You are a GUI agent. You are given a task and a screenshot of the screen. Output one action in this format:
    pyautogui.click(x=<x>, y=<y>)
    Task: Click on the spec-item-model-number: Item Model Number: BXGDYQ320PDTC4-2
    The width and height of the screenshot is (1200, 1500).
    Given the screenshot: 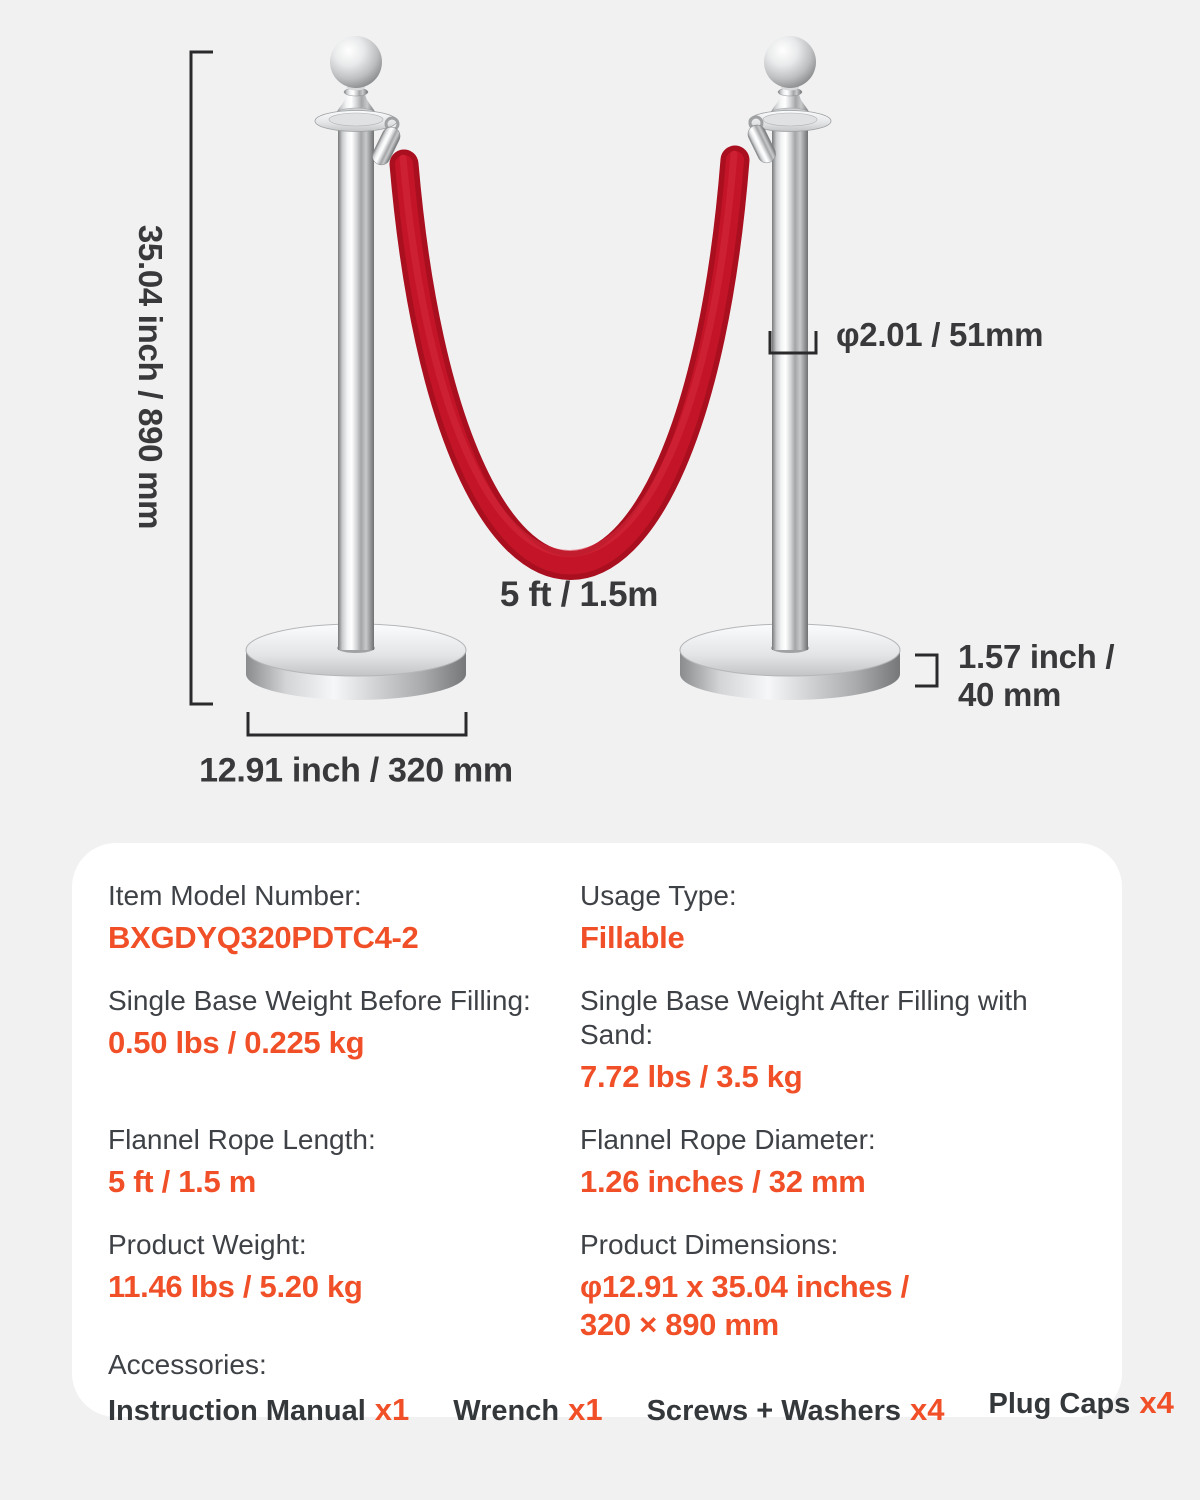 What is the action you would take?
    pyautogui.click(x=344, y=918)
    